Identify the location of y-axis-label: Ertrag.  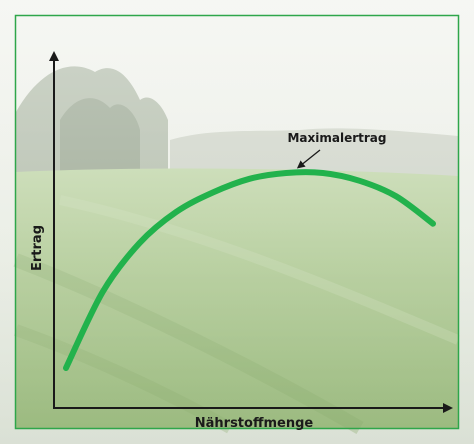
(37, 248).